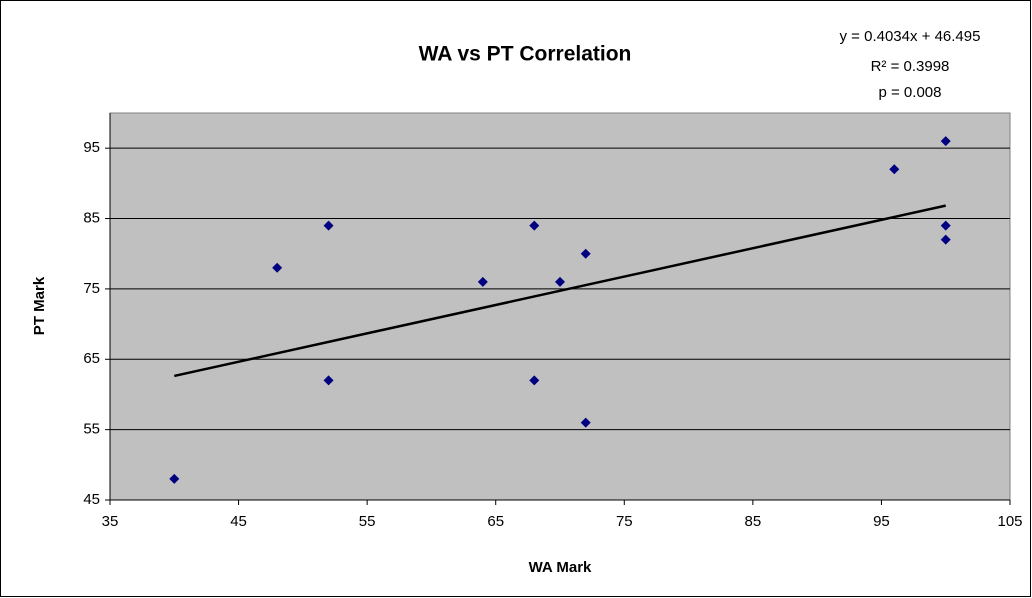 The height and width of the screenshot is (598, 1032). I want to click on x-tick-label: 35, so click(110, 521).